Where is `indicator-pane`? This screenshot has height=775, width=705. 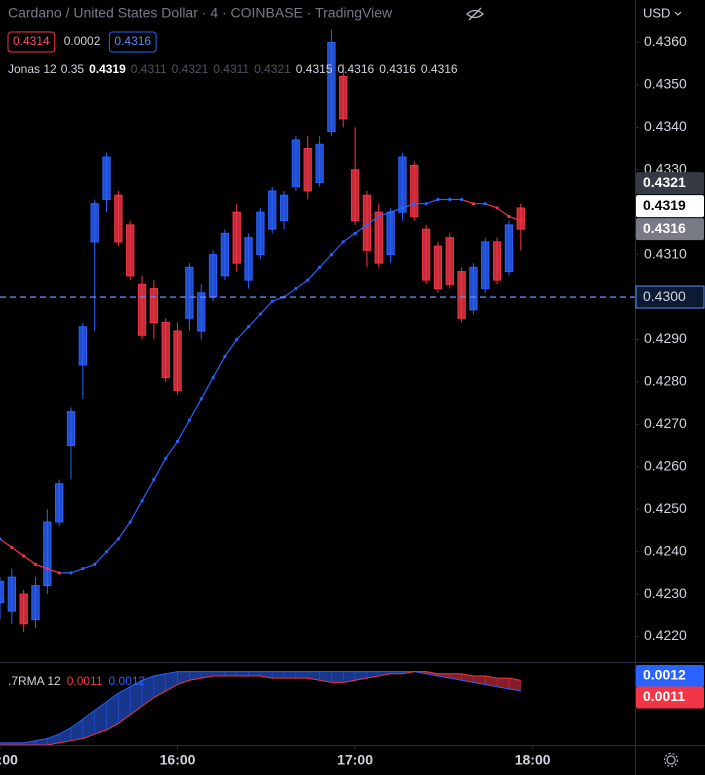
indicator-pane is located at coordinates (261, 708).